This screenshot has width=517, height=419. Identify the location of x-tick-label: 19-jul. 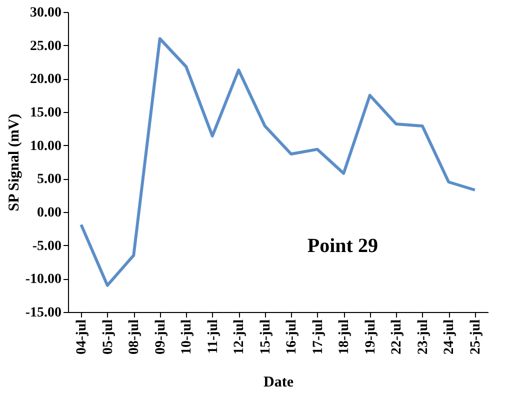
(370, 336).